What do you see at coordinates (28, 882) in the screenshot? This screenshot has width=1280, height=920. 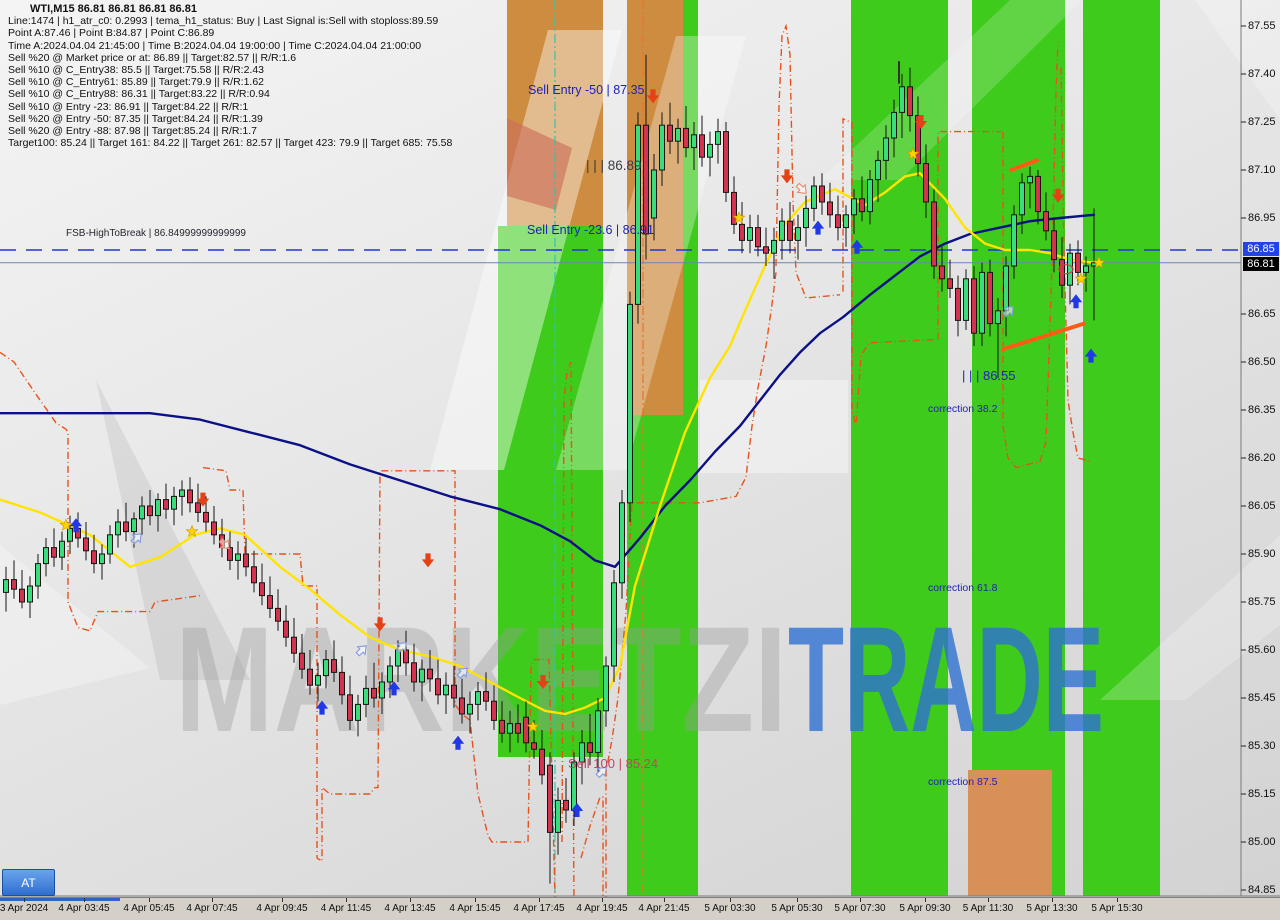 I see `at-button: AT` at bounding box center [28, 882].